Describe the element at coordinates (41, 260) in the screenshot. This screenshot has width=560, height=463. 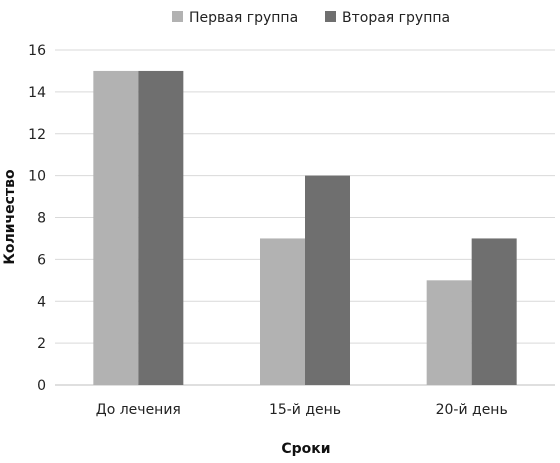
I see `y-tick-label: 6` at that location.